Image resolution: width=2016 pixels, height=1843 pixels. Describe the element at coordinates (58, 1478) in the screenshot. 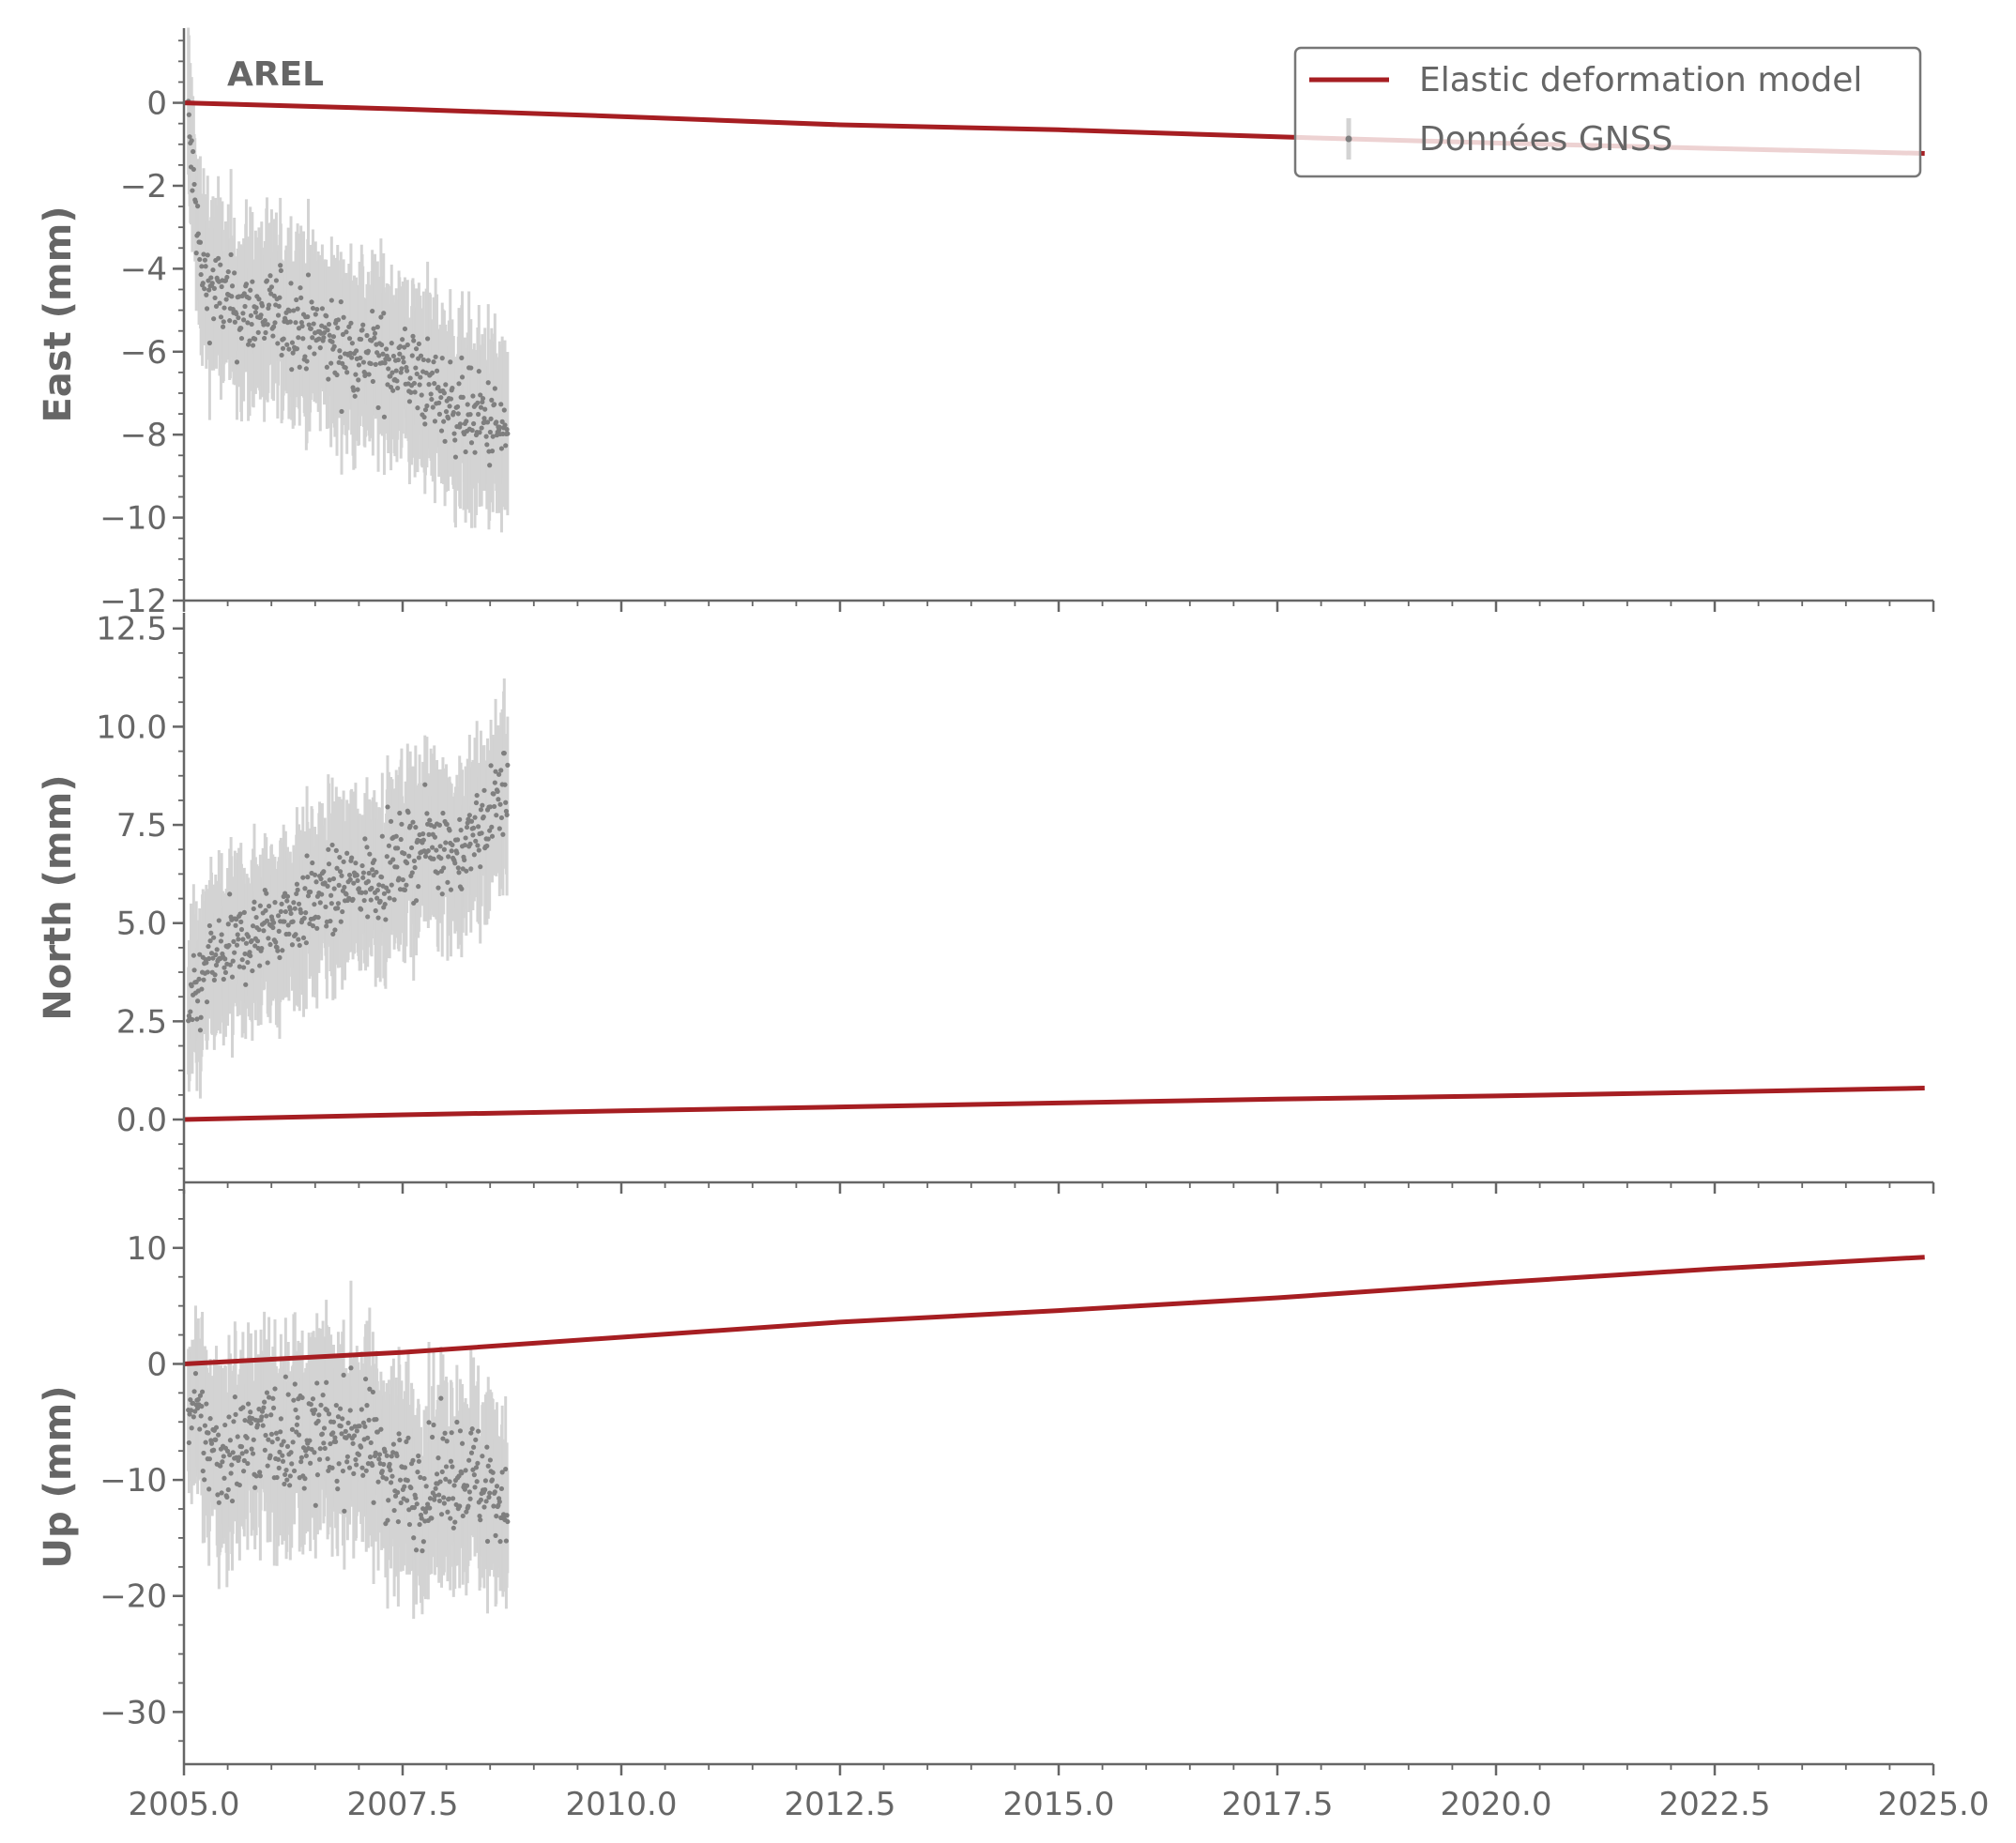

I see `up-y-axis-title: Up (mm)` at that location.